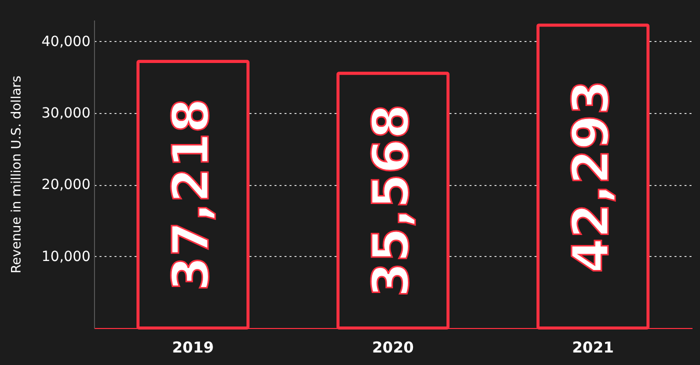 This screenshot has width=700, height=365. I want to click on data-label: 42,293, so click(591, 177).